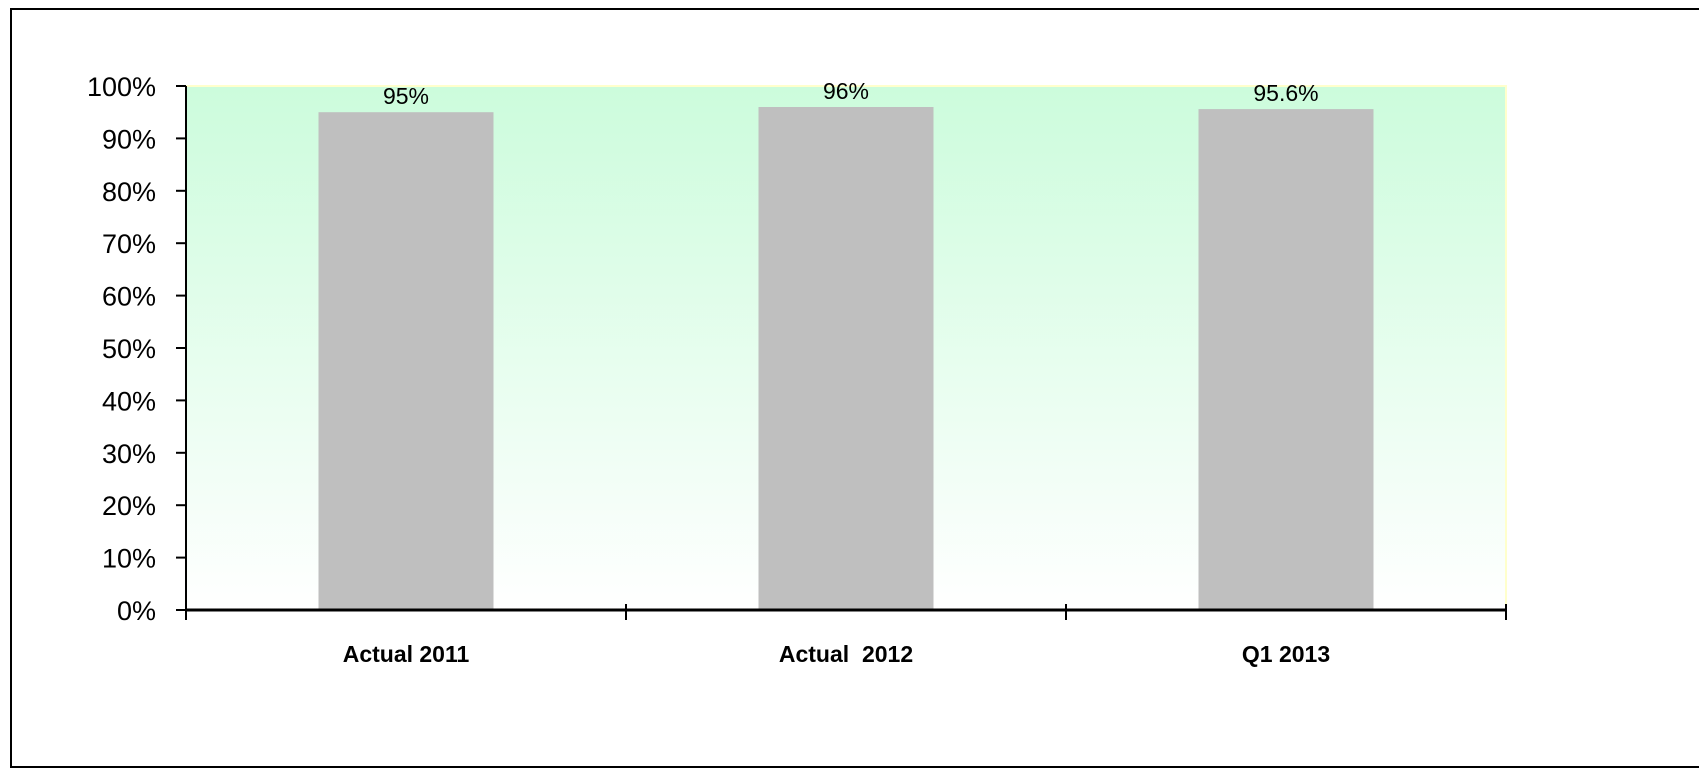 The width and height of the screenshot is (1699, 768). Describe the element at coordinates (406, 654) in the screenshot. I see `category-label-1: Actual 2011` at that location.